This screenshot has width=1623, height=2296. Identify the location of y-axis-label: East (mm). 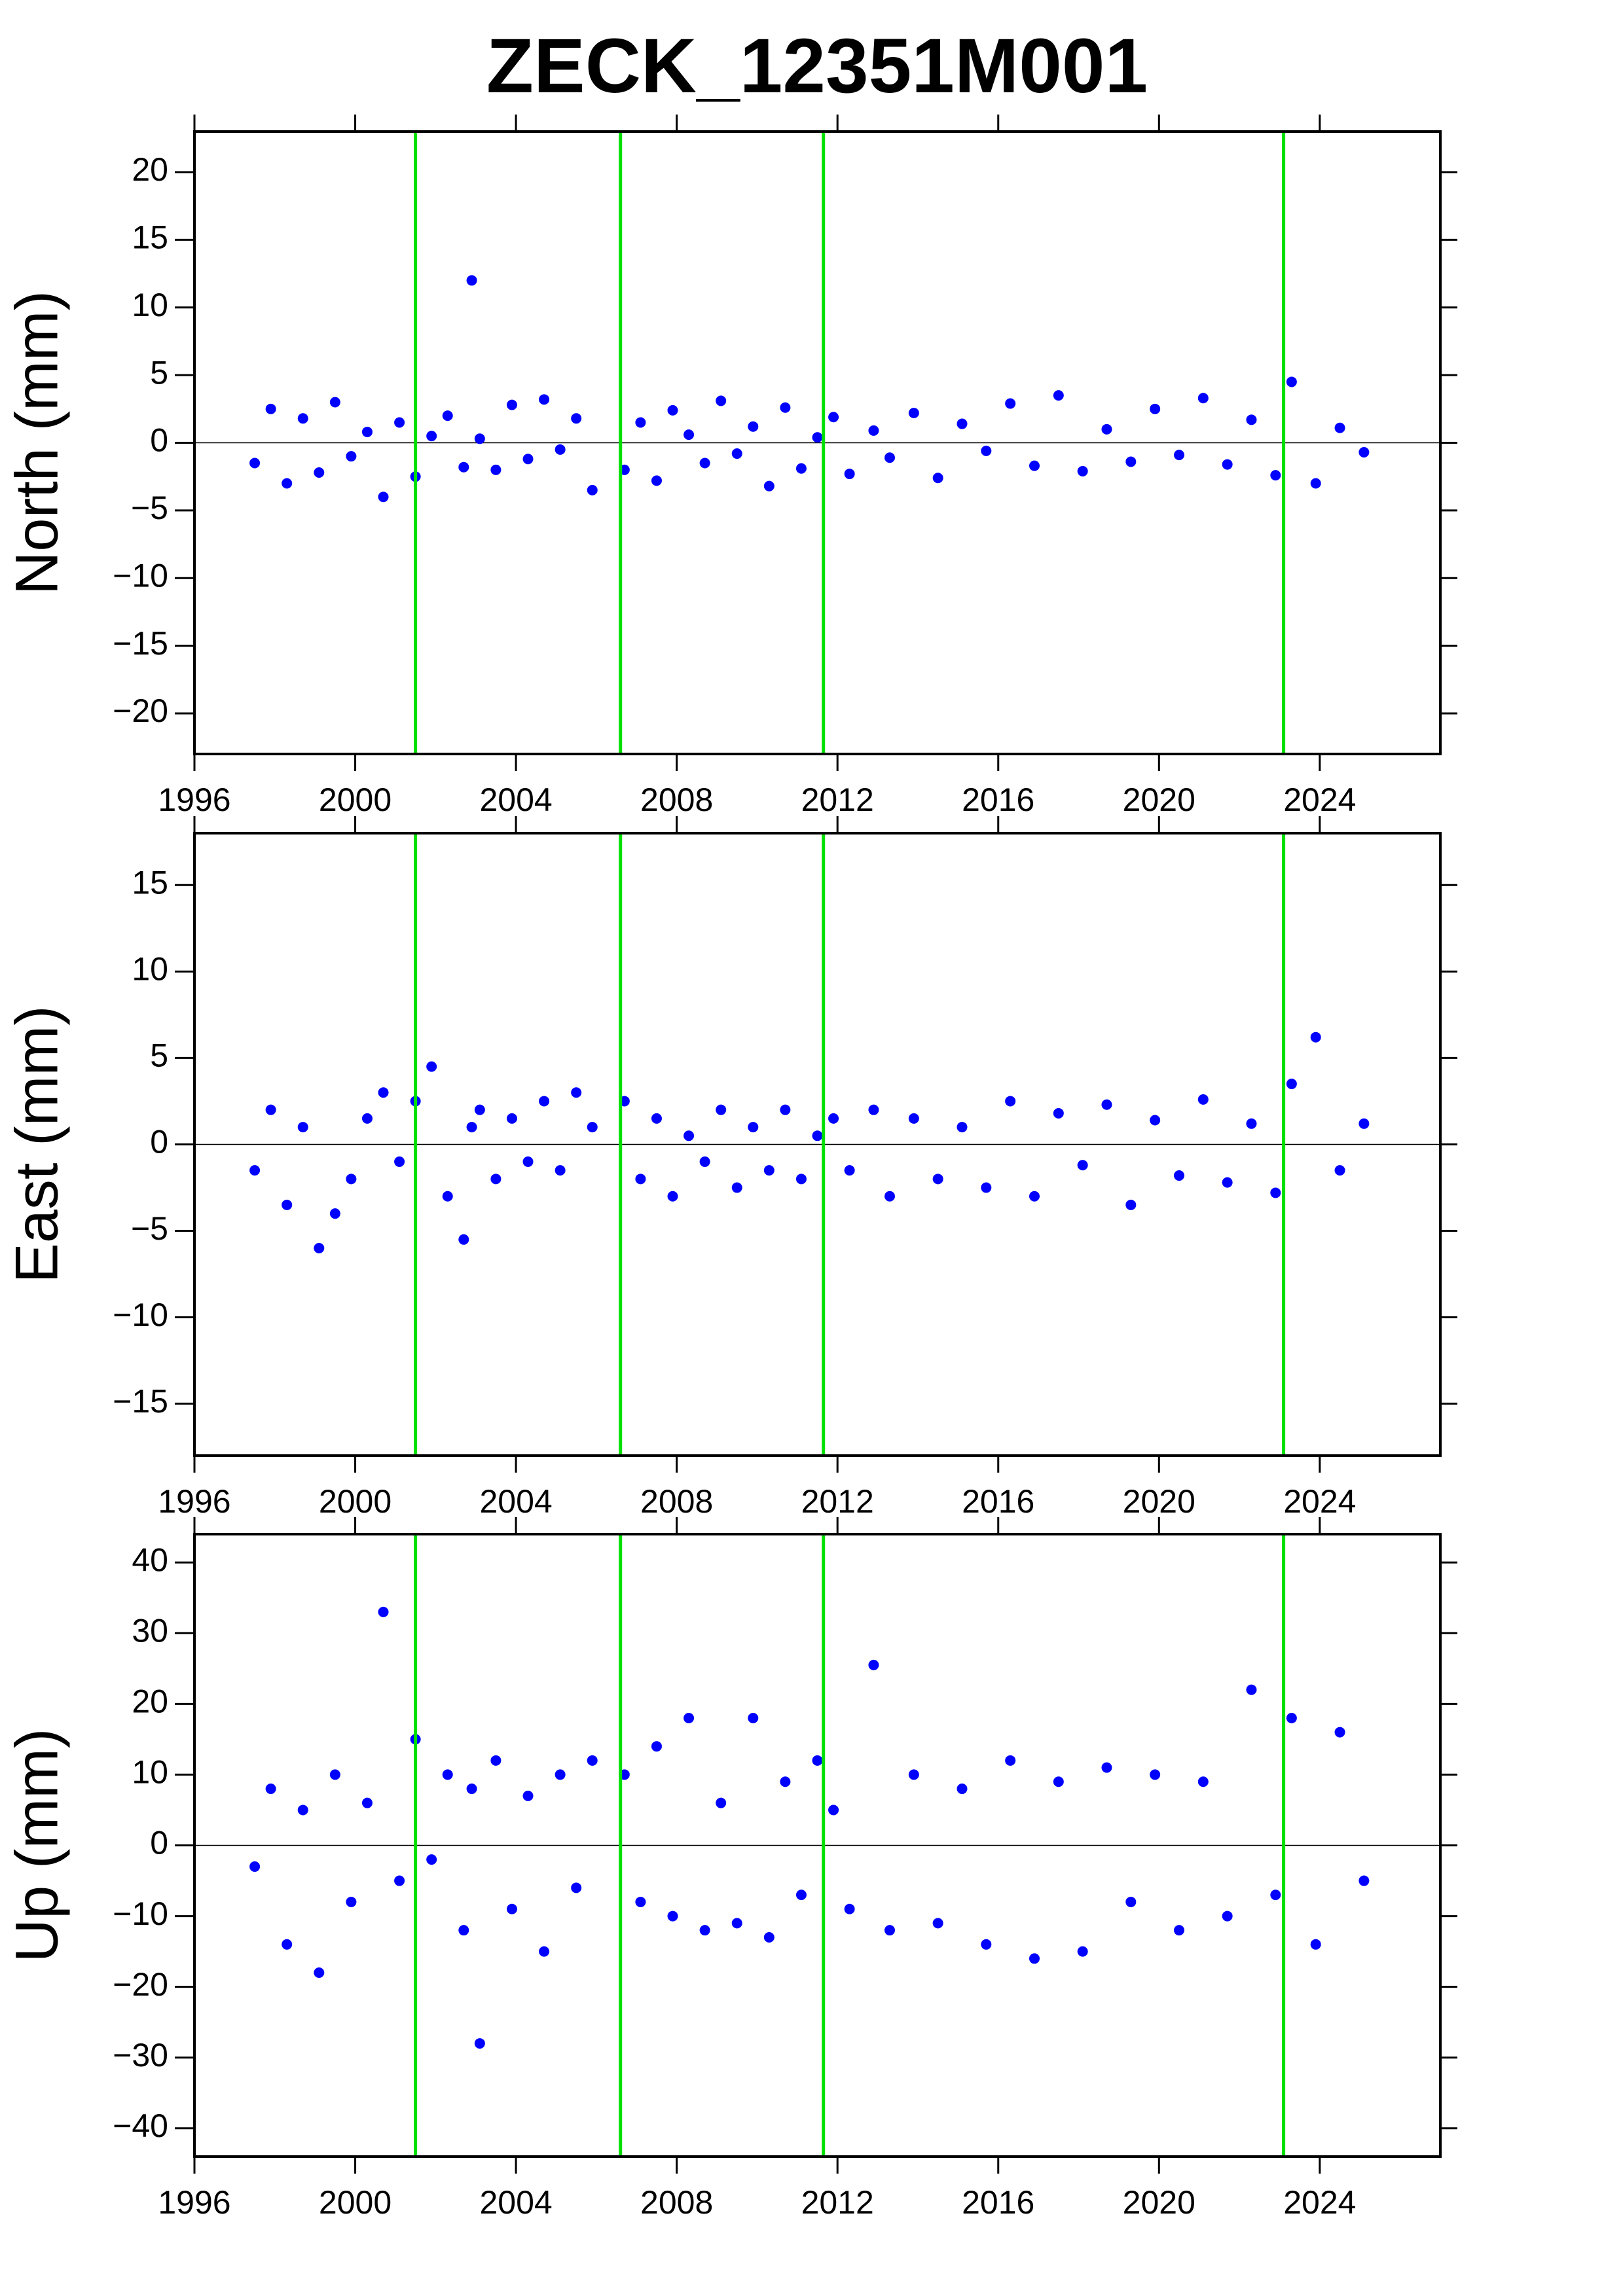
(36, 1144).